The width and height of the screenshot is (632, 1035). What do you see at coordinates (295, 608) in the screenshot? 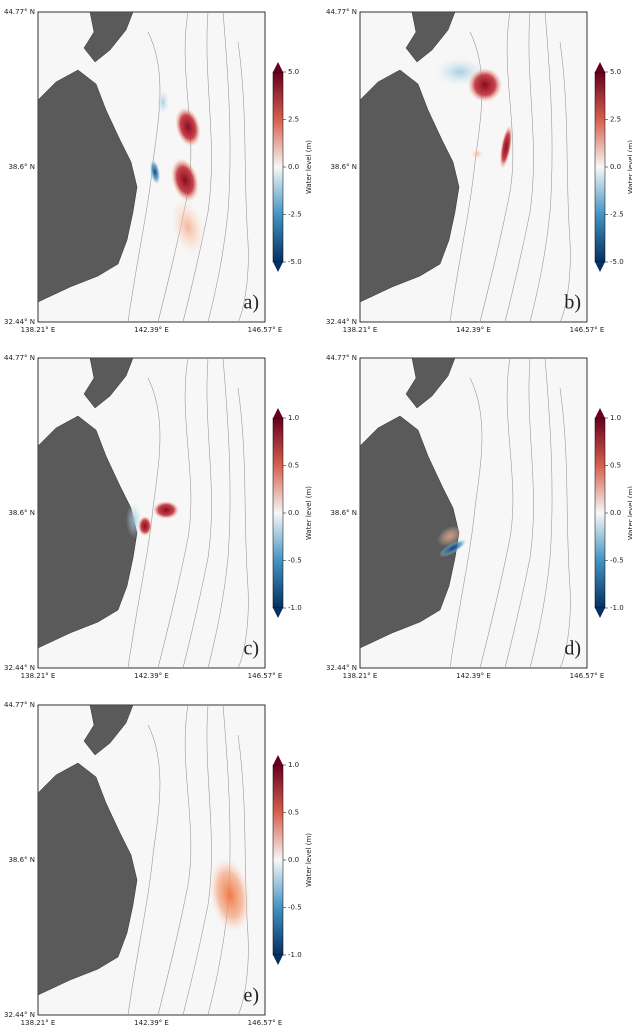
I see `colorbar-tick-label: -1.0` at bounding box center [295, 608].